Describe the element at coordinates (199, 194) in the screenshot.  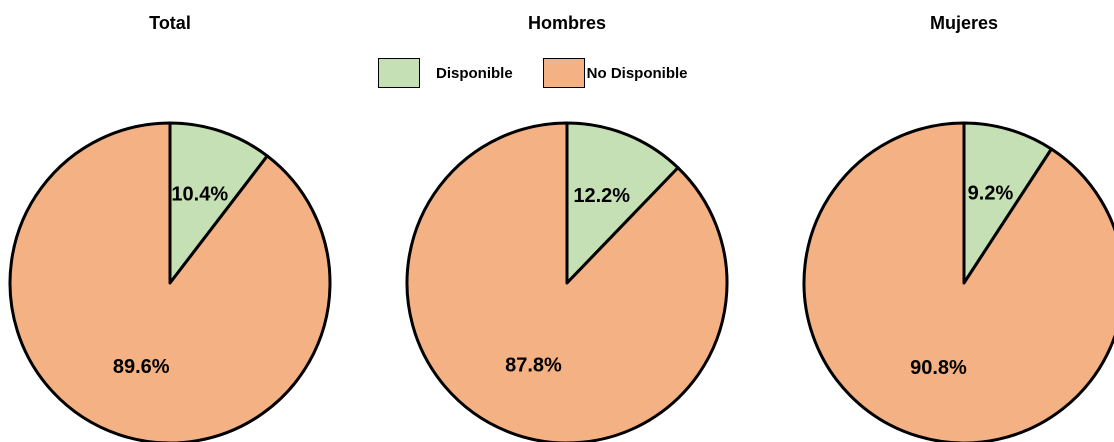
I see `pie-label-total-disponible: 10.4%` at that location.